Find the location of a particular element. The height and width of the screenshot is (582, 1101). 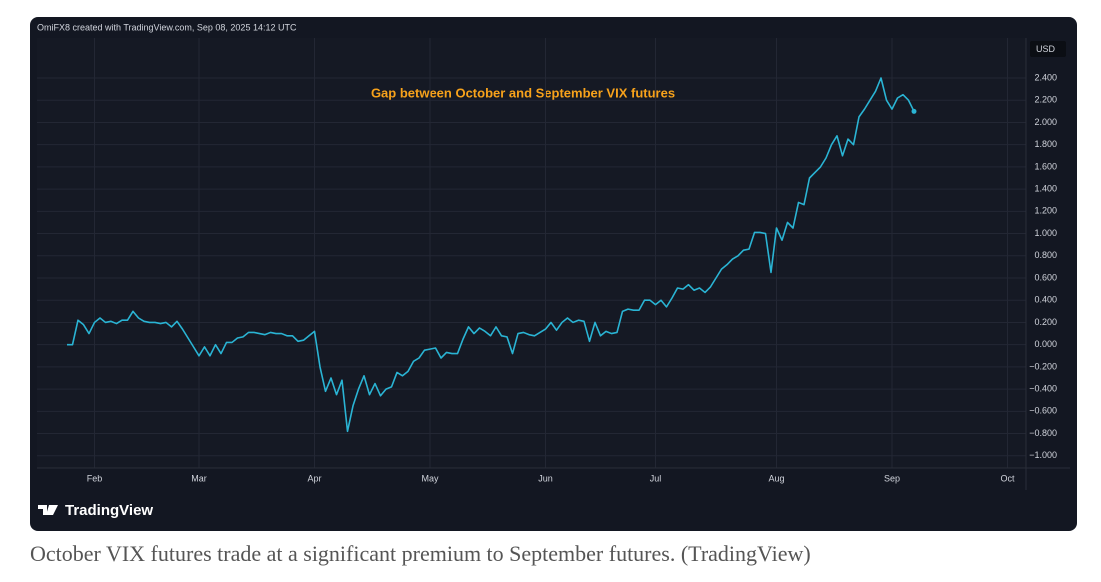

logo is located at coordinates (48, 510).